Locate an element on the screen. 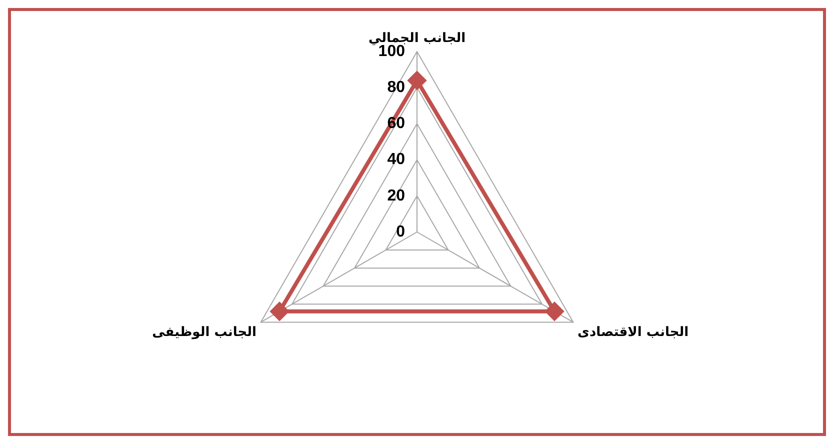 The image size is (834, 444). y-tick-label: 40 is located at coordinates (396, 159).